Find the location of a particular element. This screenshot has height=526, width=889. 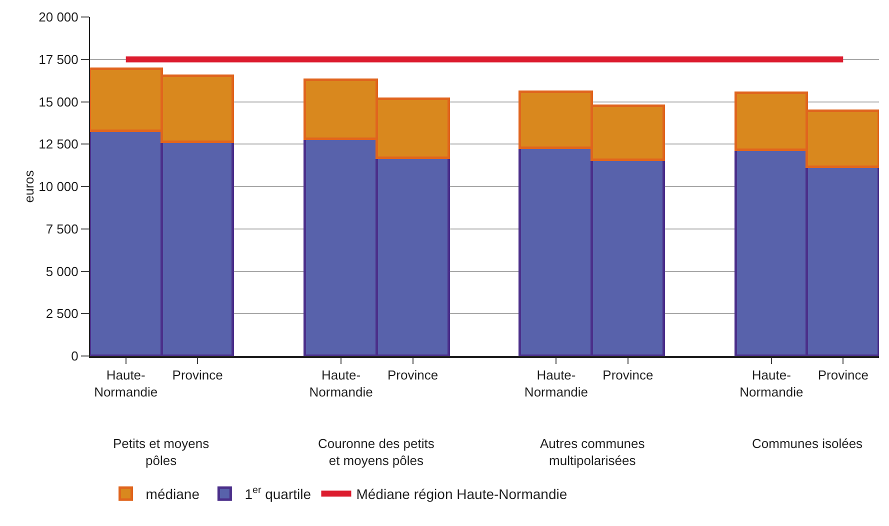

y-tick-label: 15 000 is located at coordinates (58, 102).